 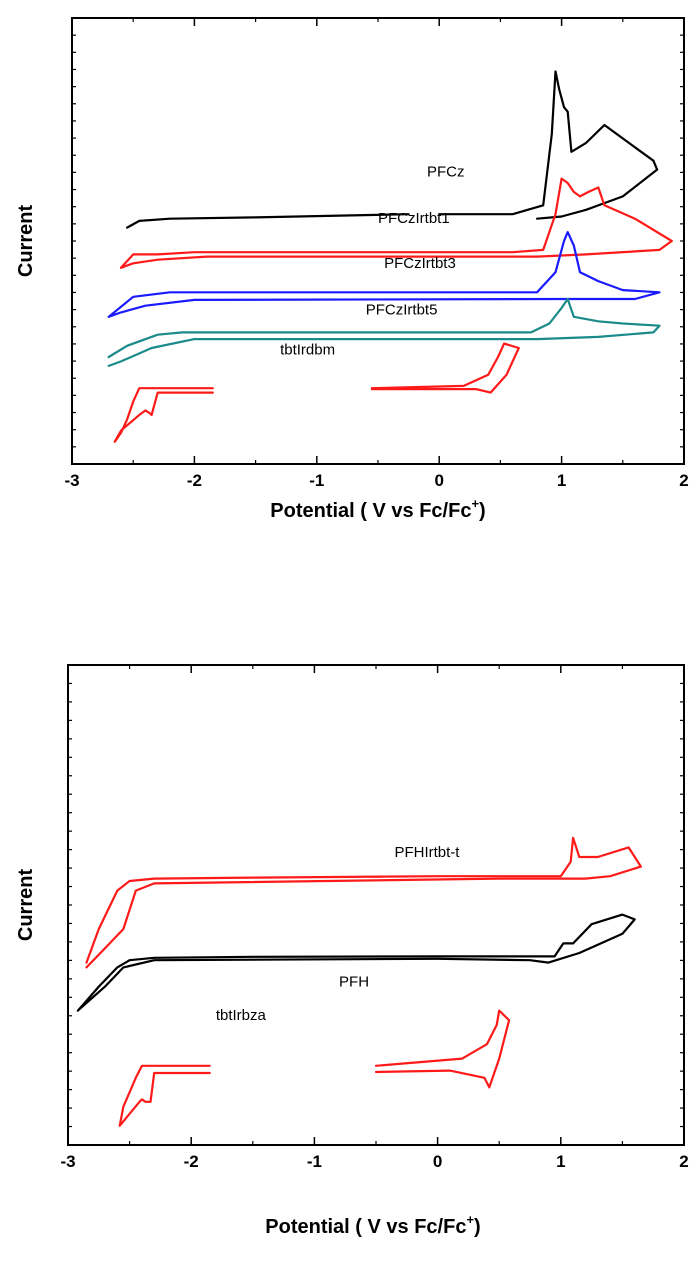 What do you see at coordinates (402, 310) in the screenshot?
I see `curve-label: PFCzIrtbt5` at bounding box center [402, 310].